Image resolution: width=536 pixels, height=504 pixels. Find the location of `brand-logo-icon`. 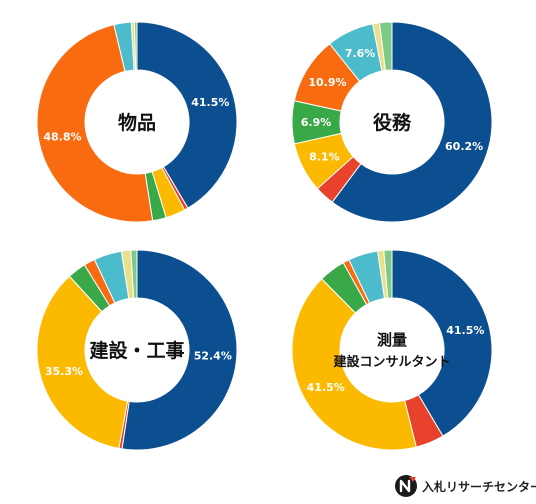

brand-logo-icon is located at coordinates (406, 486).